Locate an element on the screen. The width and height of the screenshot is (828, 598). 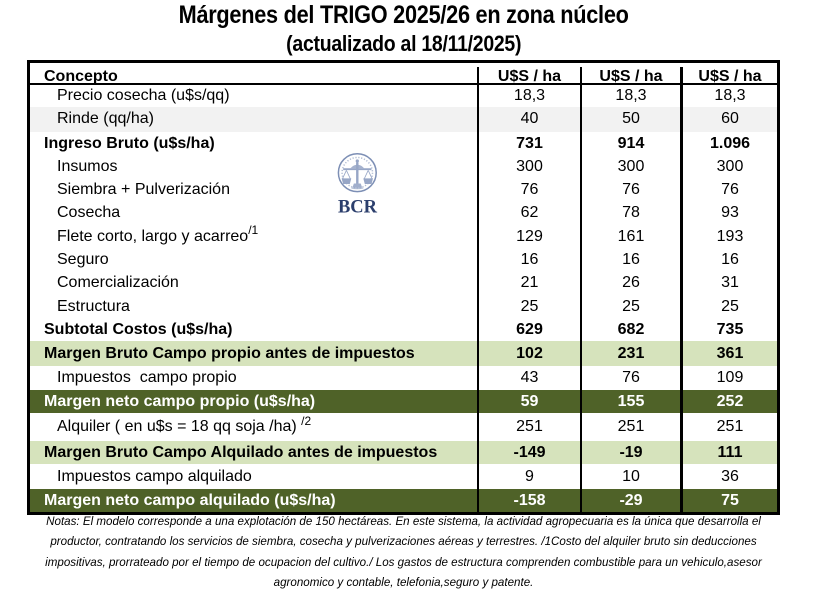
svg-text: BCR is located at coordinates (358, 208).